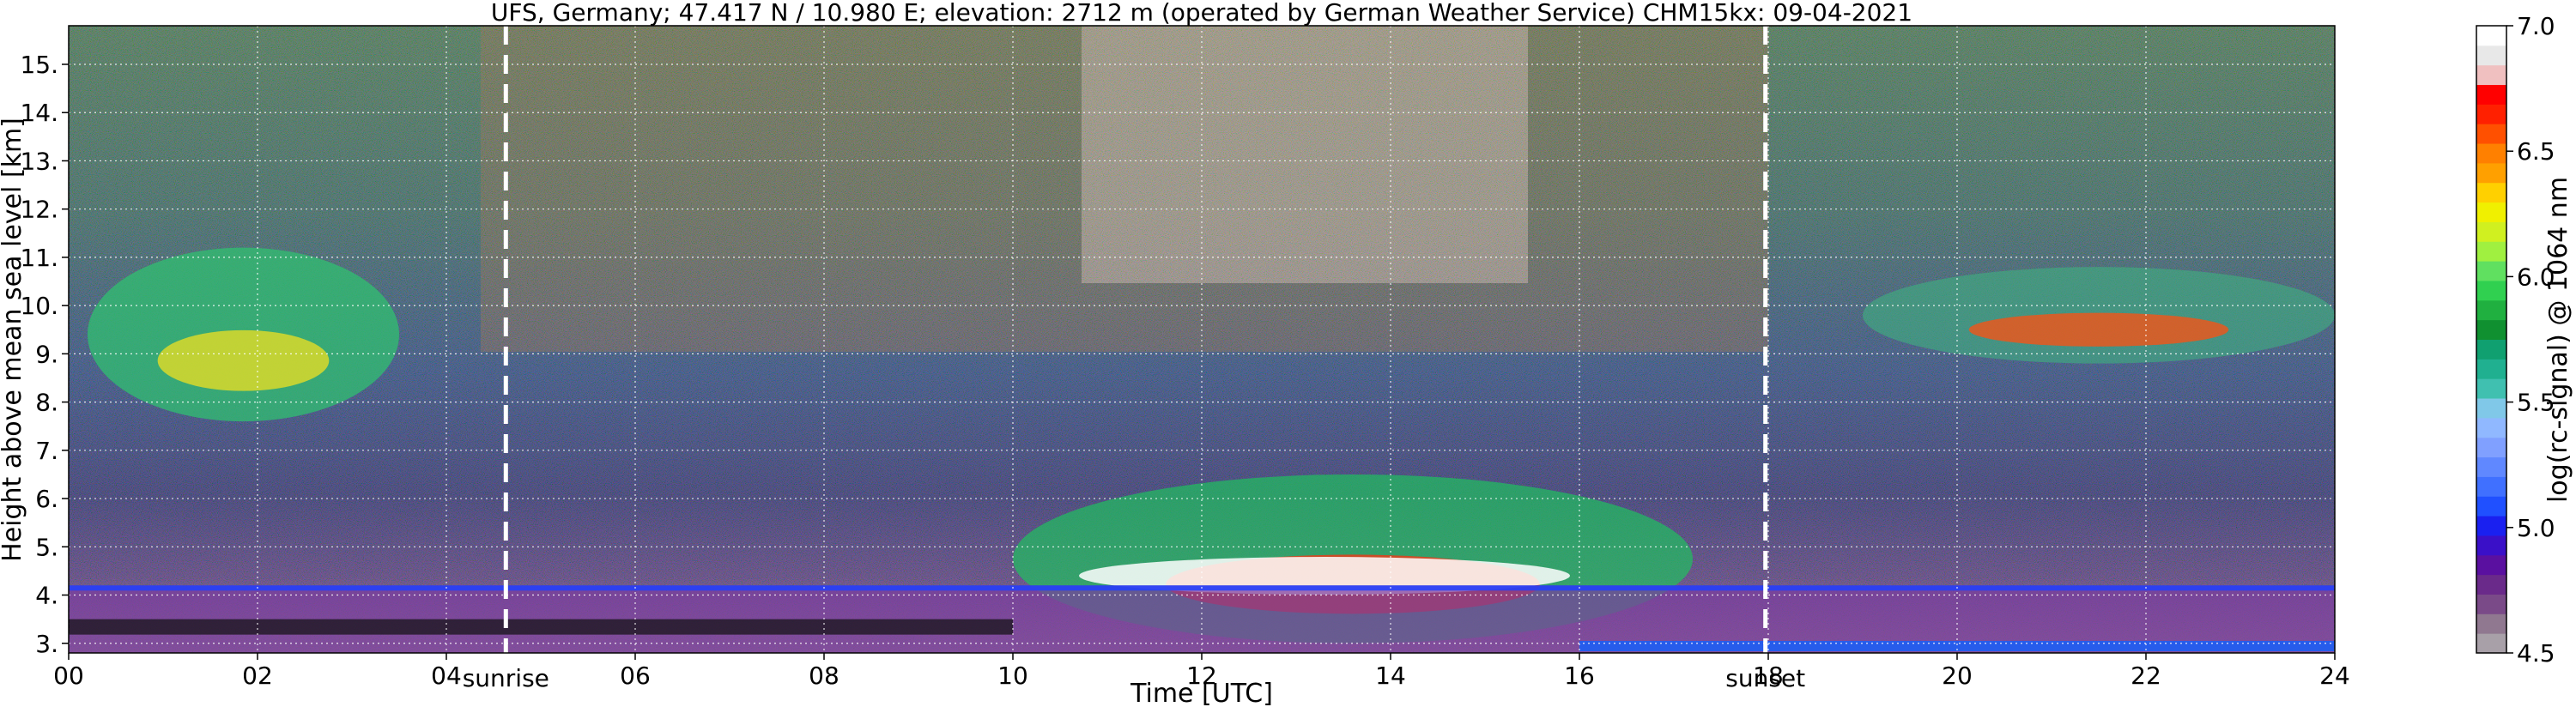  Describe the element at coordinates (1768, 676) in the screenshot. I see `x-tick-label: 18` at that location.